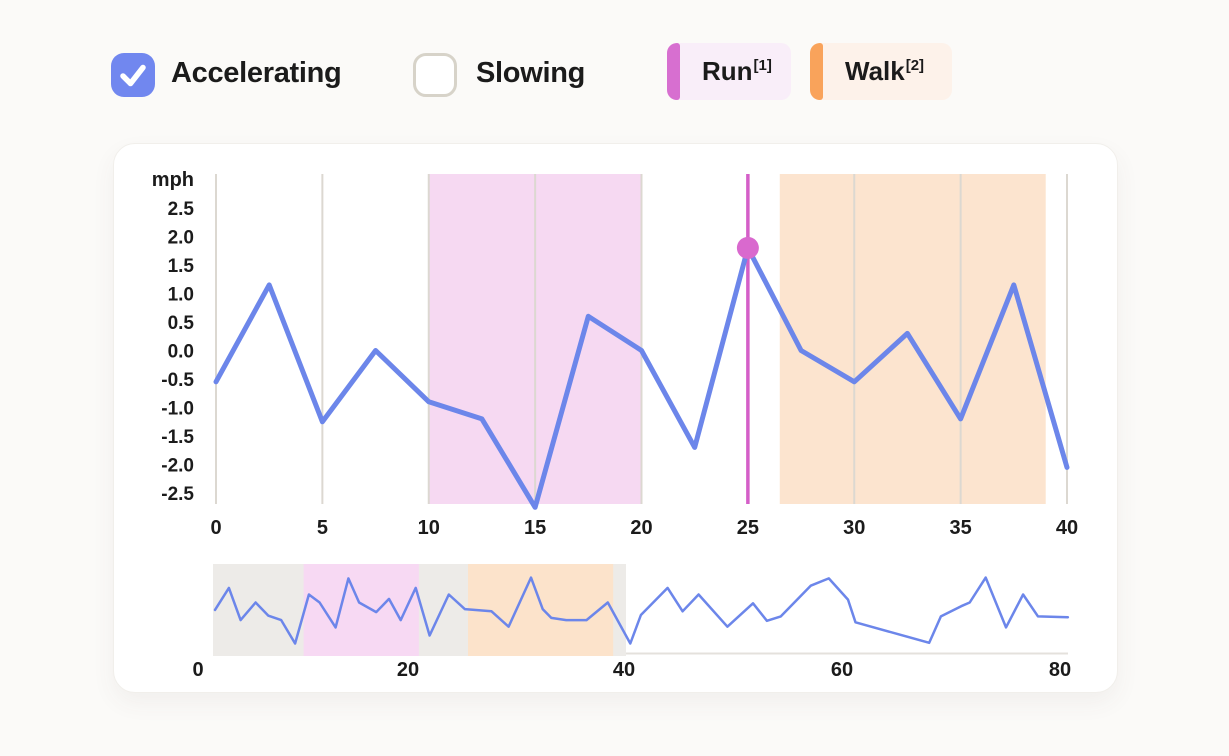  What do you see at coordinates (624, 670) in the screenshot?
I see `brush-tick-label: 40` at bounding box center [624, 670].